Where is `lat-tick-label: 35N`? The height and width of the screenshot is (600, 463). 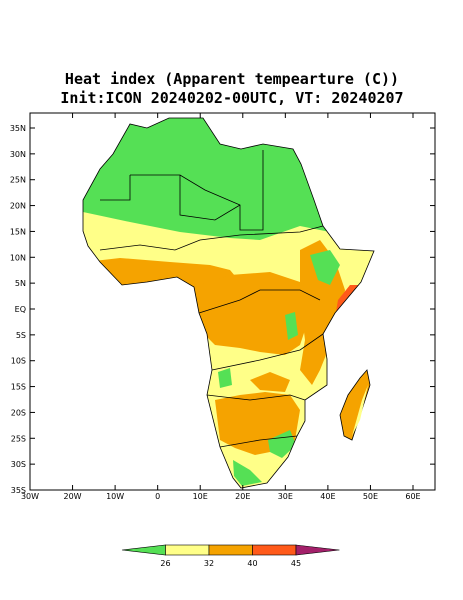 lat-tick-label: 35N is located at coordinates (18, 128).